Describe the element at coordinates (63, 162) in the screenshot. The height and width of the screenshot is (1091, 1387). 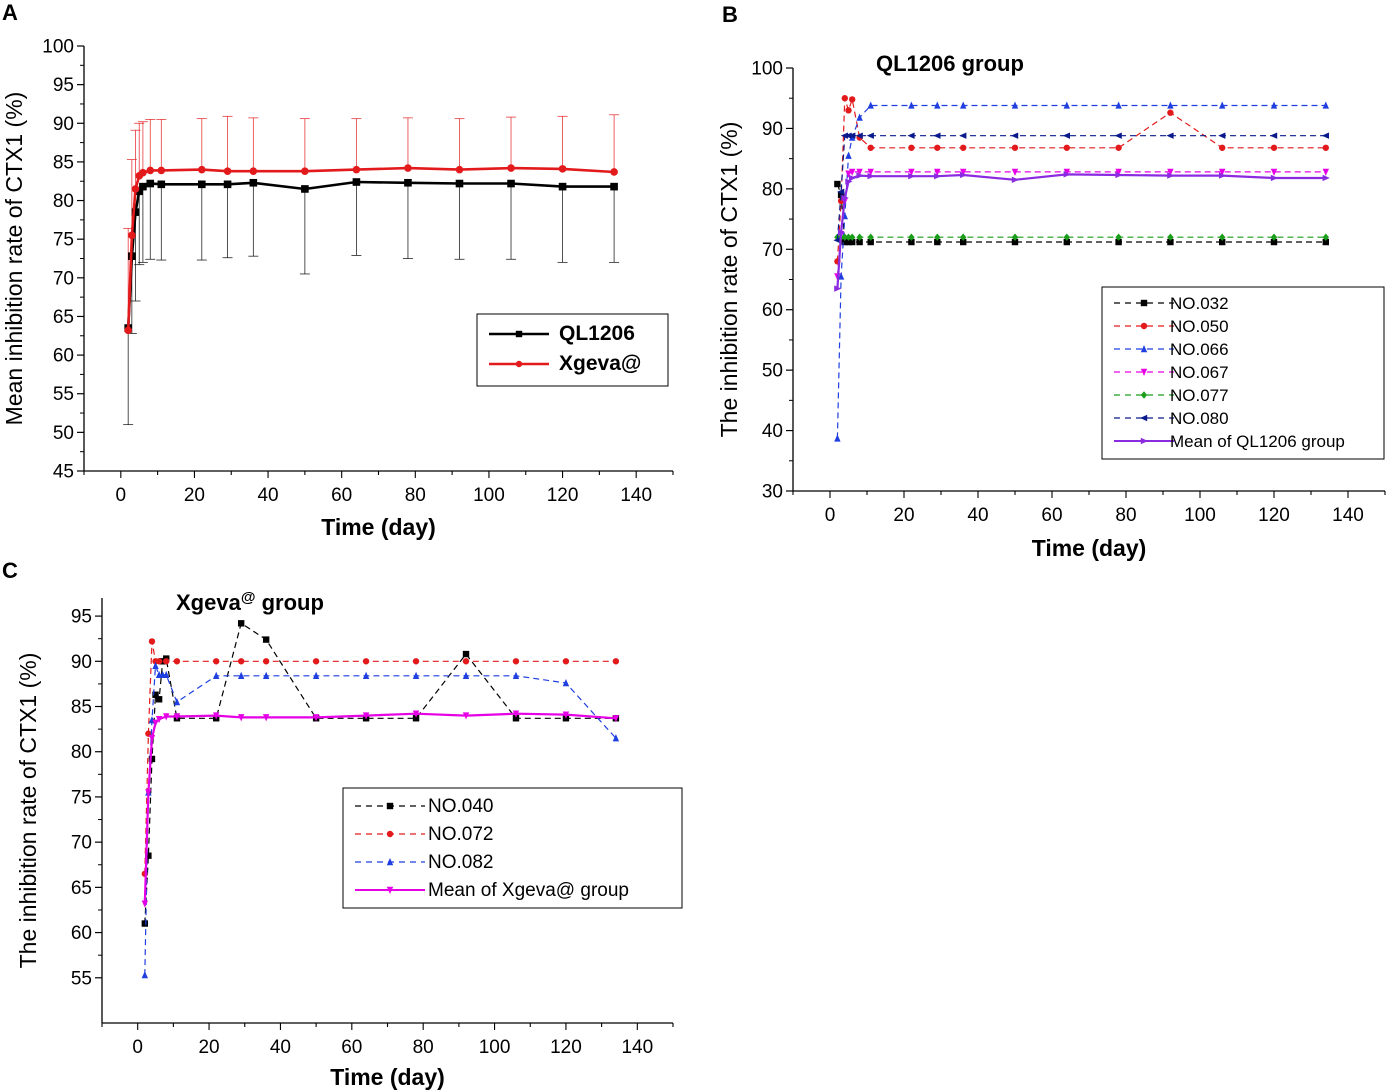
I see `y-tick-label: 85` at that location.